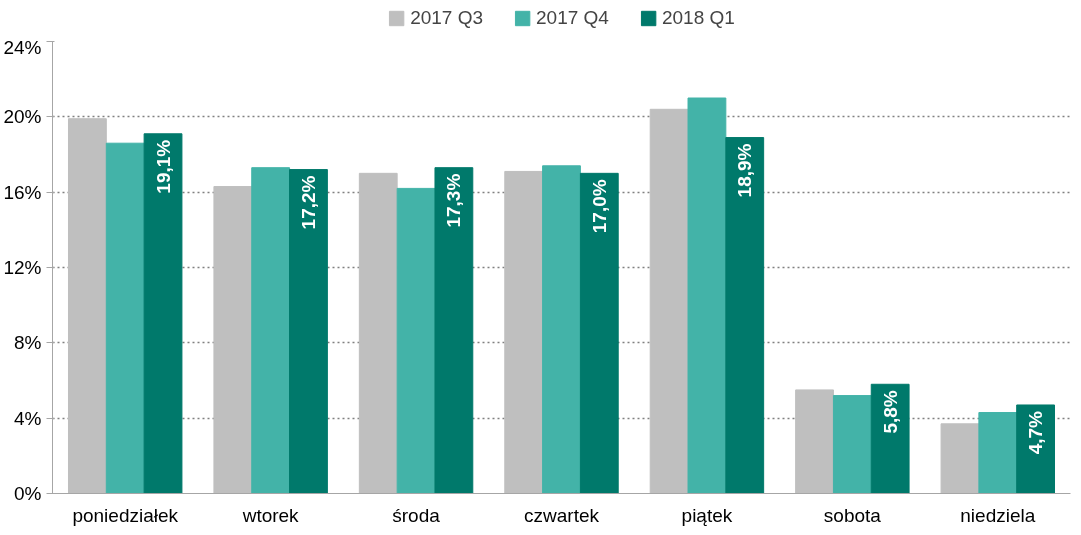 This screenshot has height=535, width=1081. I want to click on data-label: 17,2%, so click(308, 202).